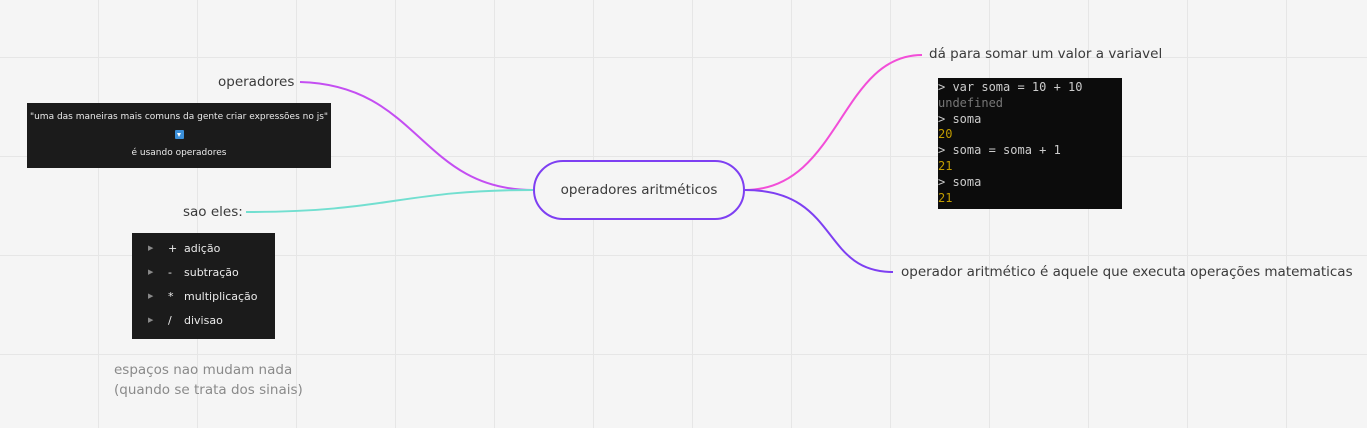  Describe the element at coordinates (173, 248) in the screenshot. I see `operator-symbol: +` at that location.